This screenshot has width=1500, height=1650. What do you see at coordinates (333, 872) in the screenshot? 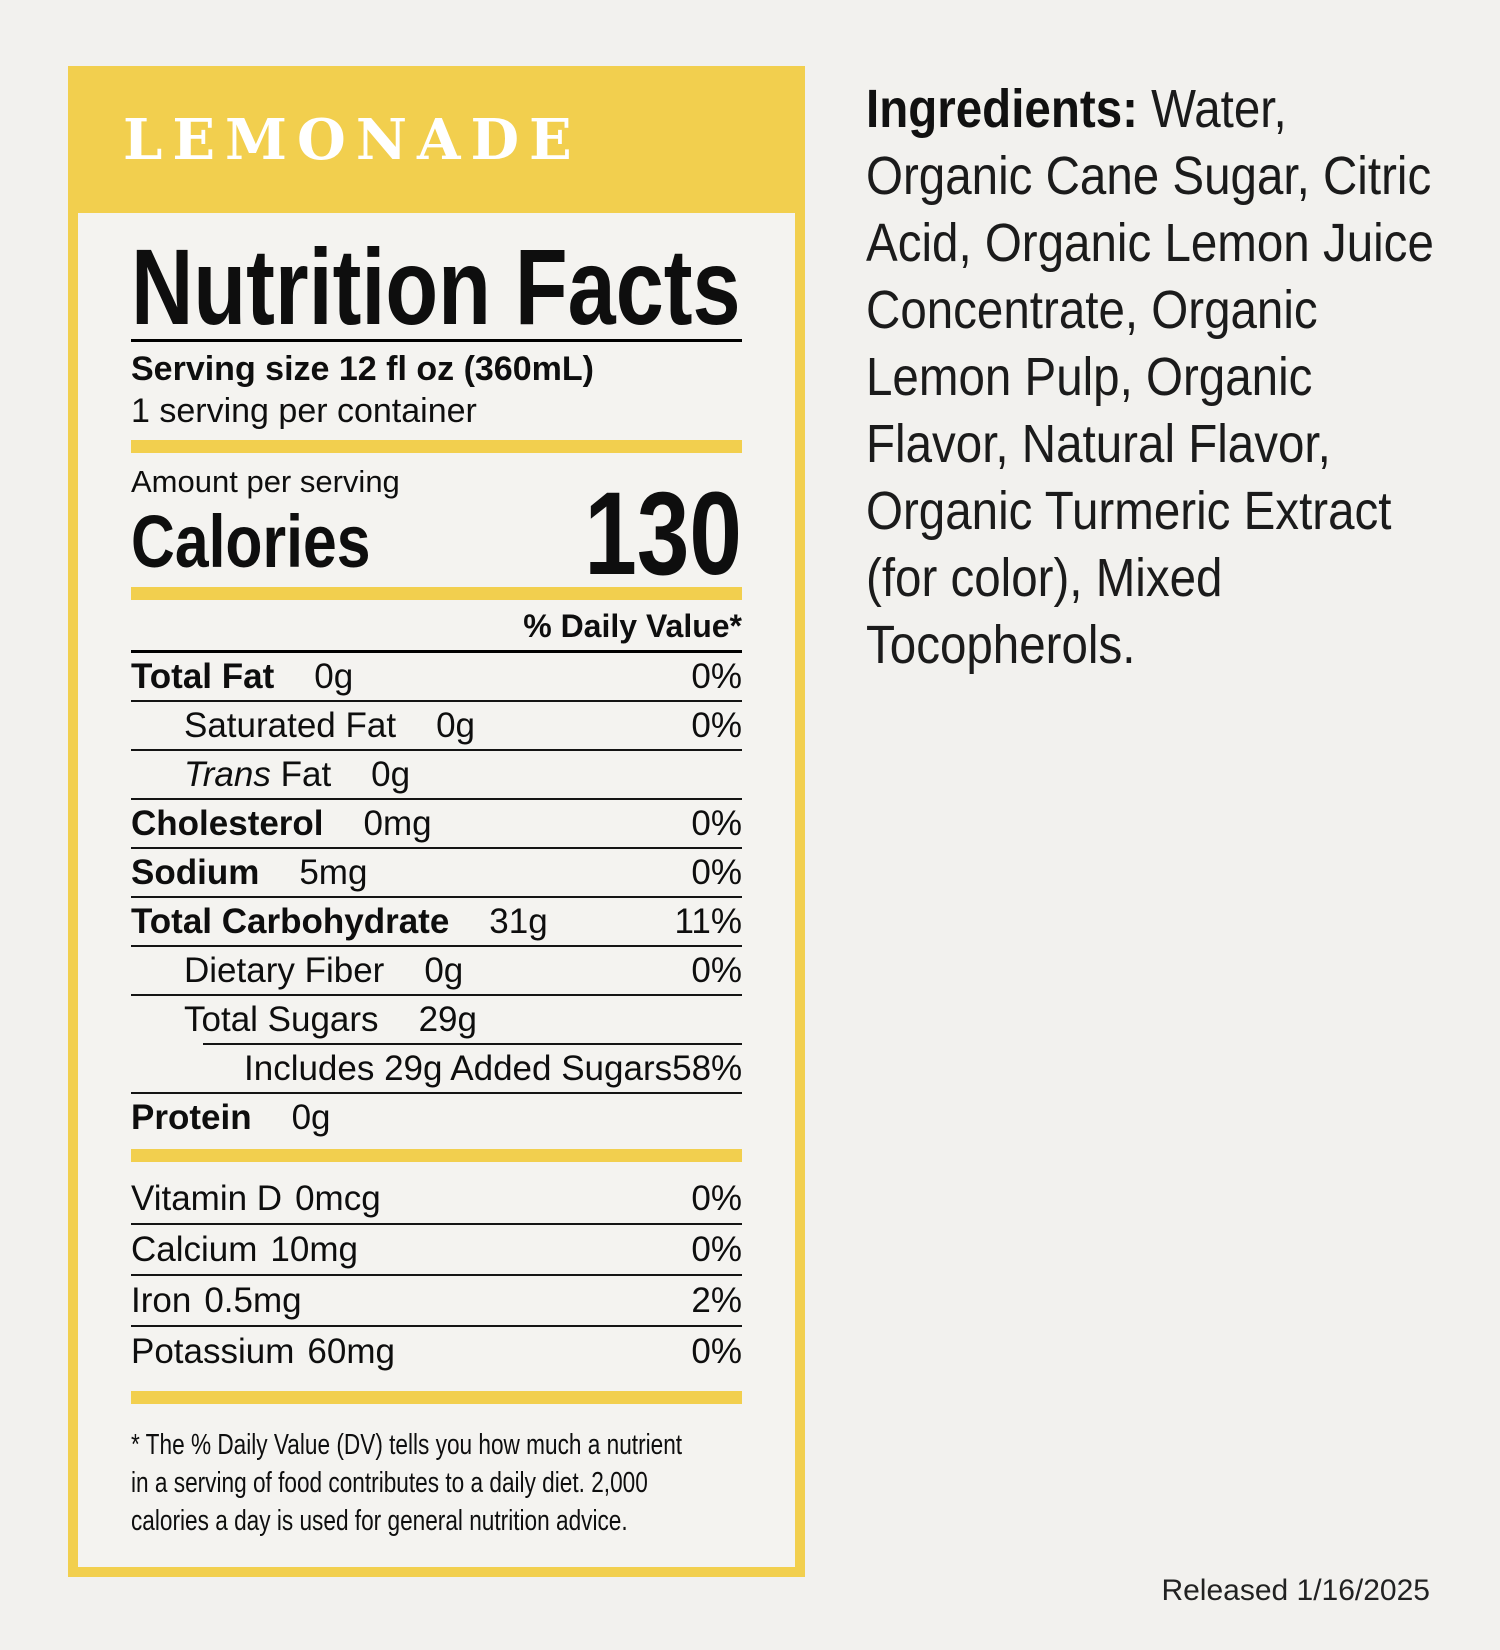
I see `nutrient-amount: 5mg` at bounding box center [333, 872].